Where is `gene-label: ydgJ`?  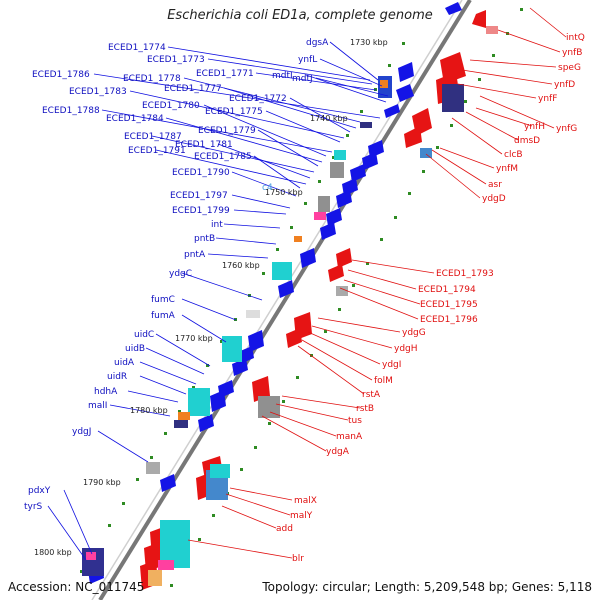
gene-label: ydgJ is located at coordinates (81, 432).